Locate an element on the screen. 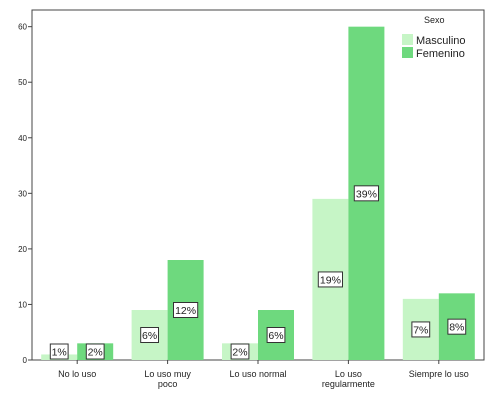 This screenshot has width=490, height=402. data-label: 7% is located at coordinates (420, 330).